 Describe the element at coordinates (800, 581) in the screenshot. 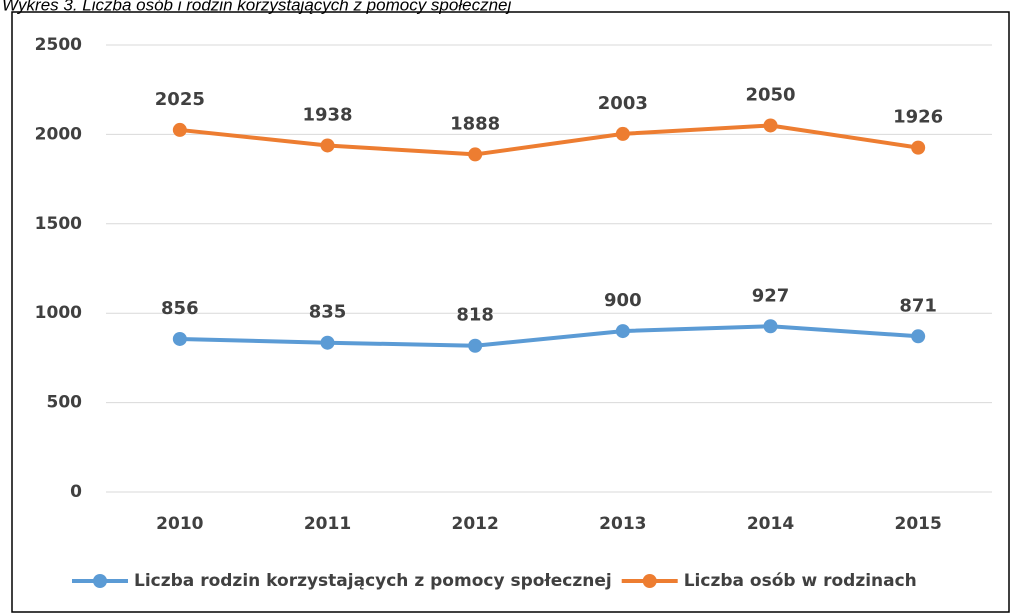

I see `legend-label: Liczba osób w rodzinach` at that location.